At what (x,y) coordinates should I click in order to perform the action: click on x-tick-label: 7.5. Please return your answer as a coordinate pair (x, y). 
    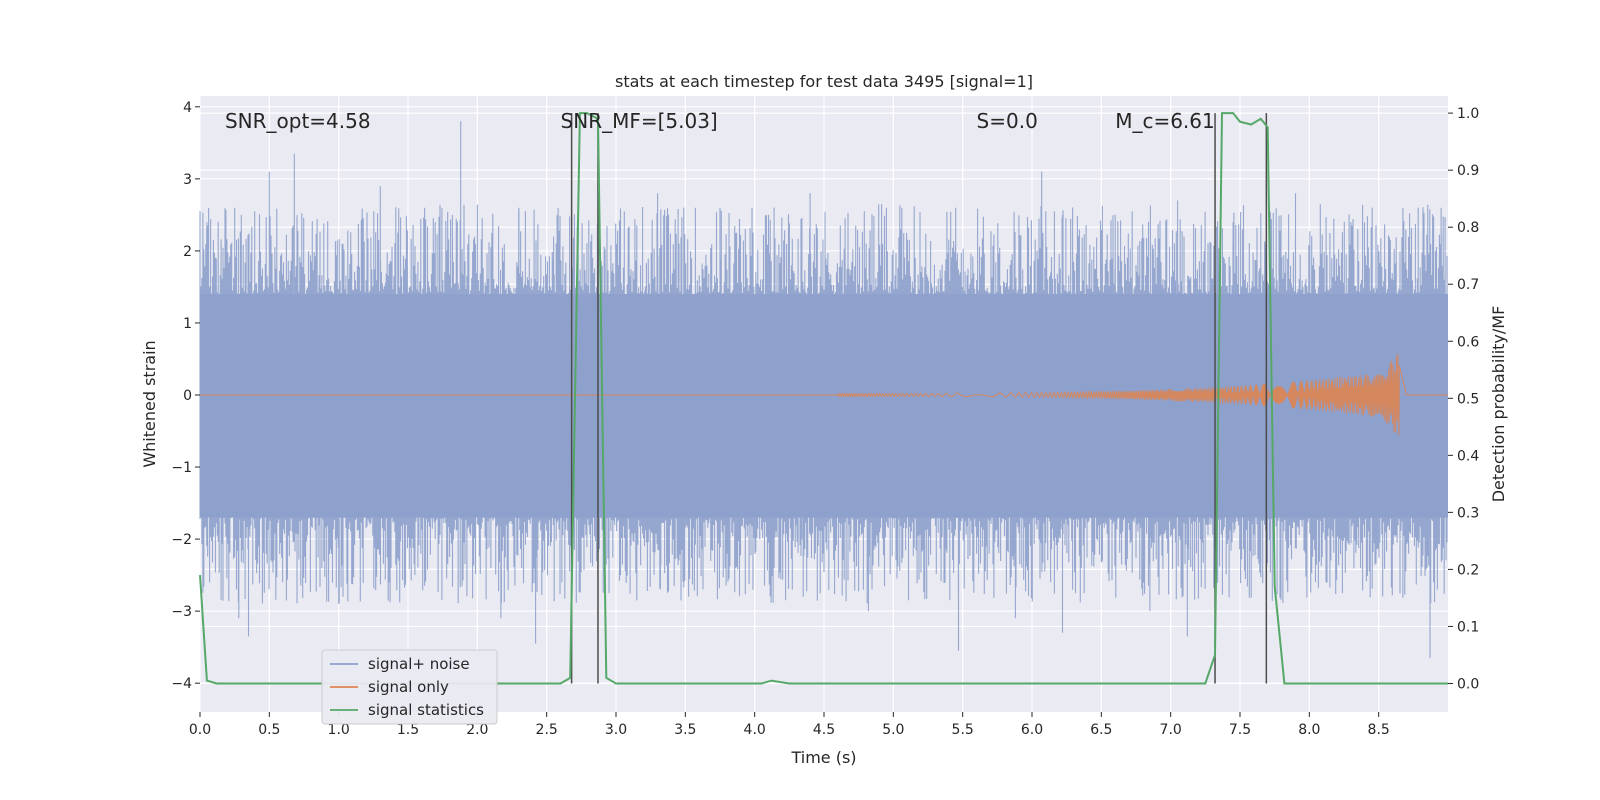
    Looking at the image, I should click on (1240, 730).